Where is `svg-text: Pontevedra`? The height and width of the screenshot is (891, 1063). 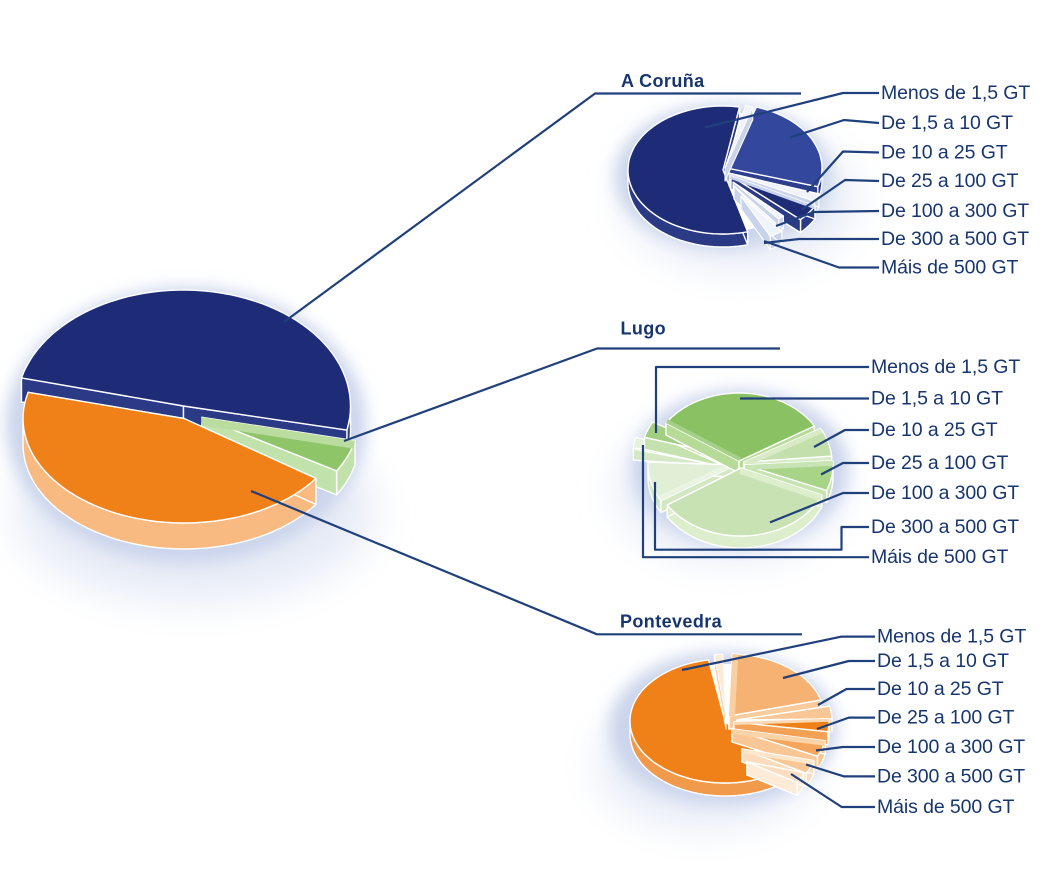 svg-text: Pontevedra is located at coordinates (671, 622).